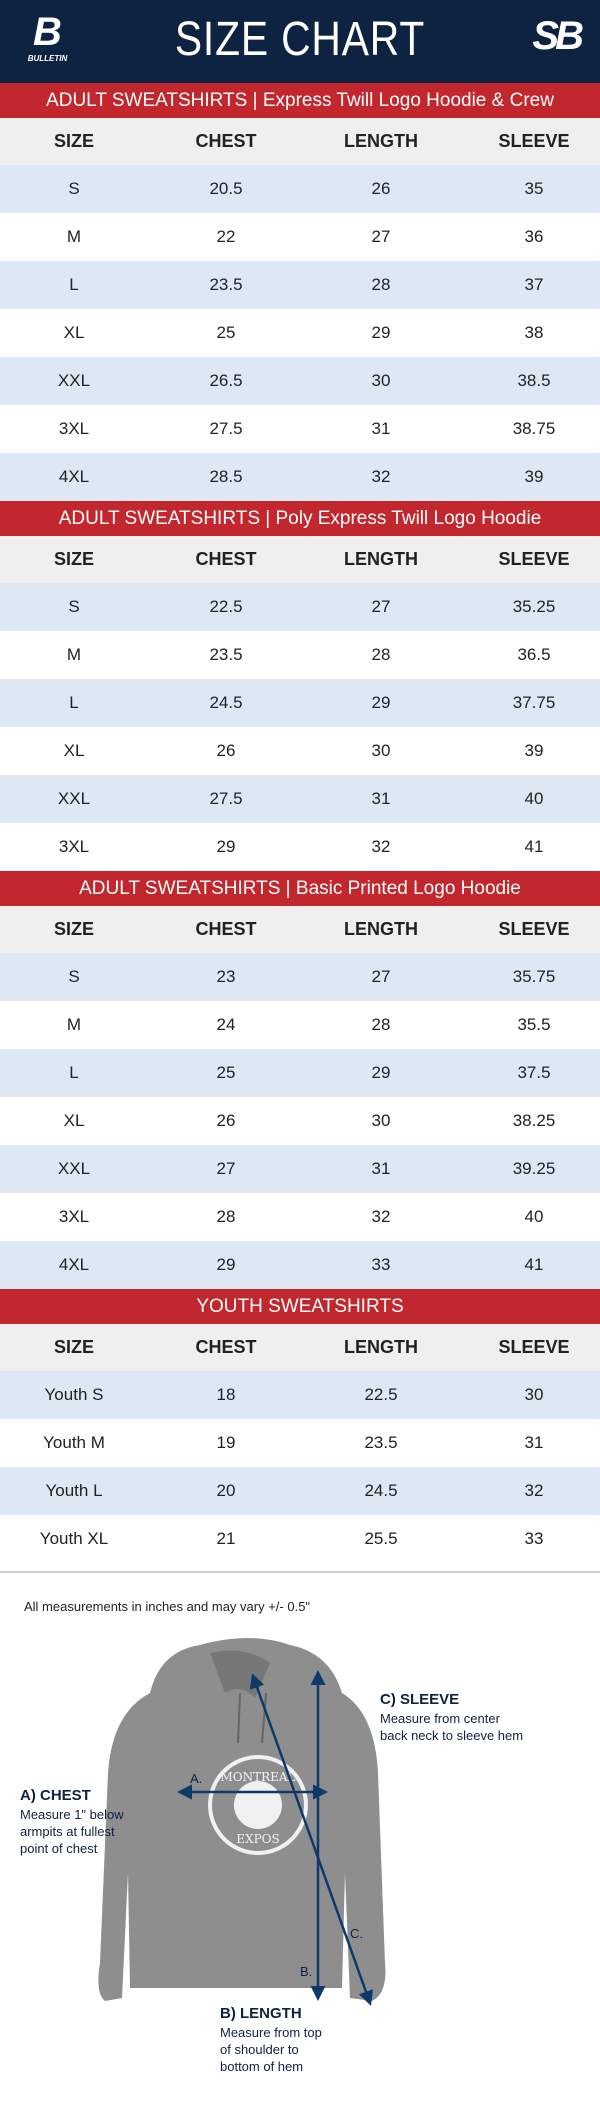  I want to click on table-cell: 26.5, so click(226, 380).